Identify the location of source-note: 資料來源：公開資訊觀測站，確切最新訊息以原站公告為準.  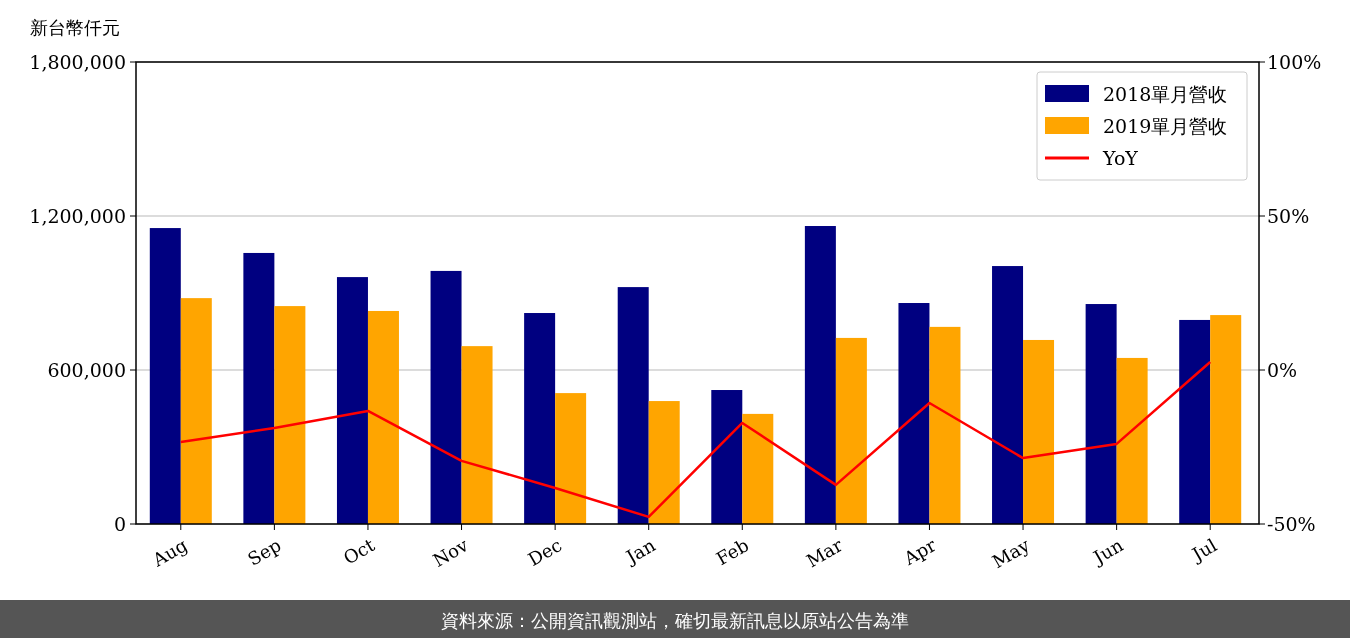
(675, 620).